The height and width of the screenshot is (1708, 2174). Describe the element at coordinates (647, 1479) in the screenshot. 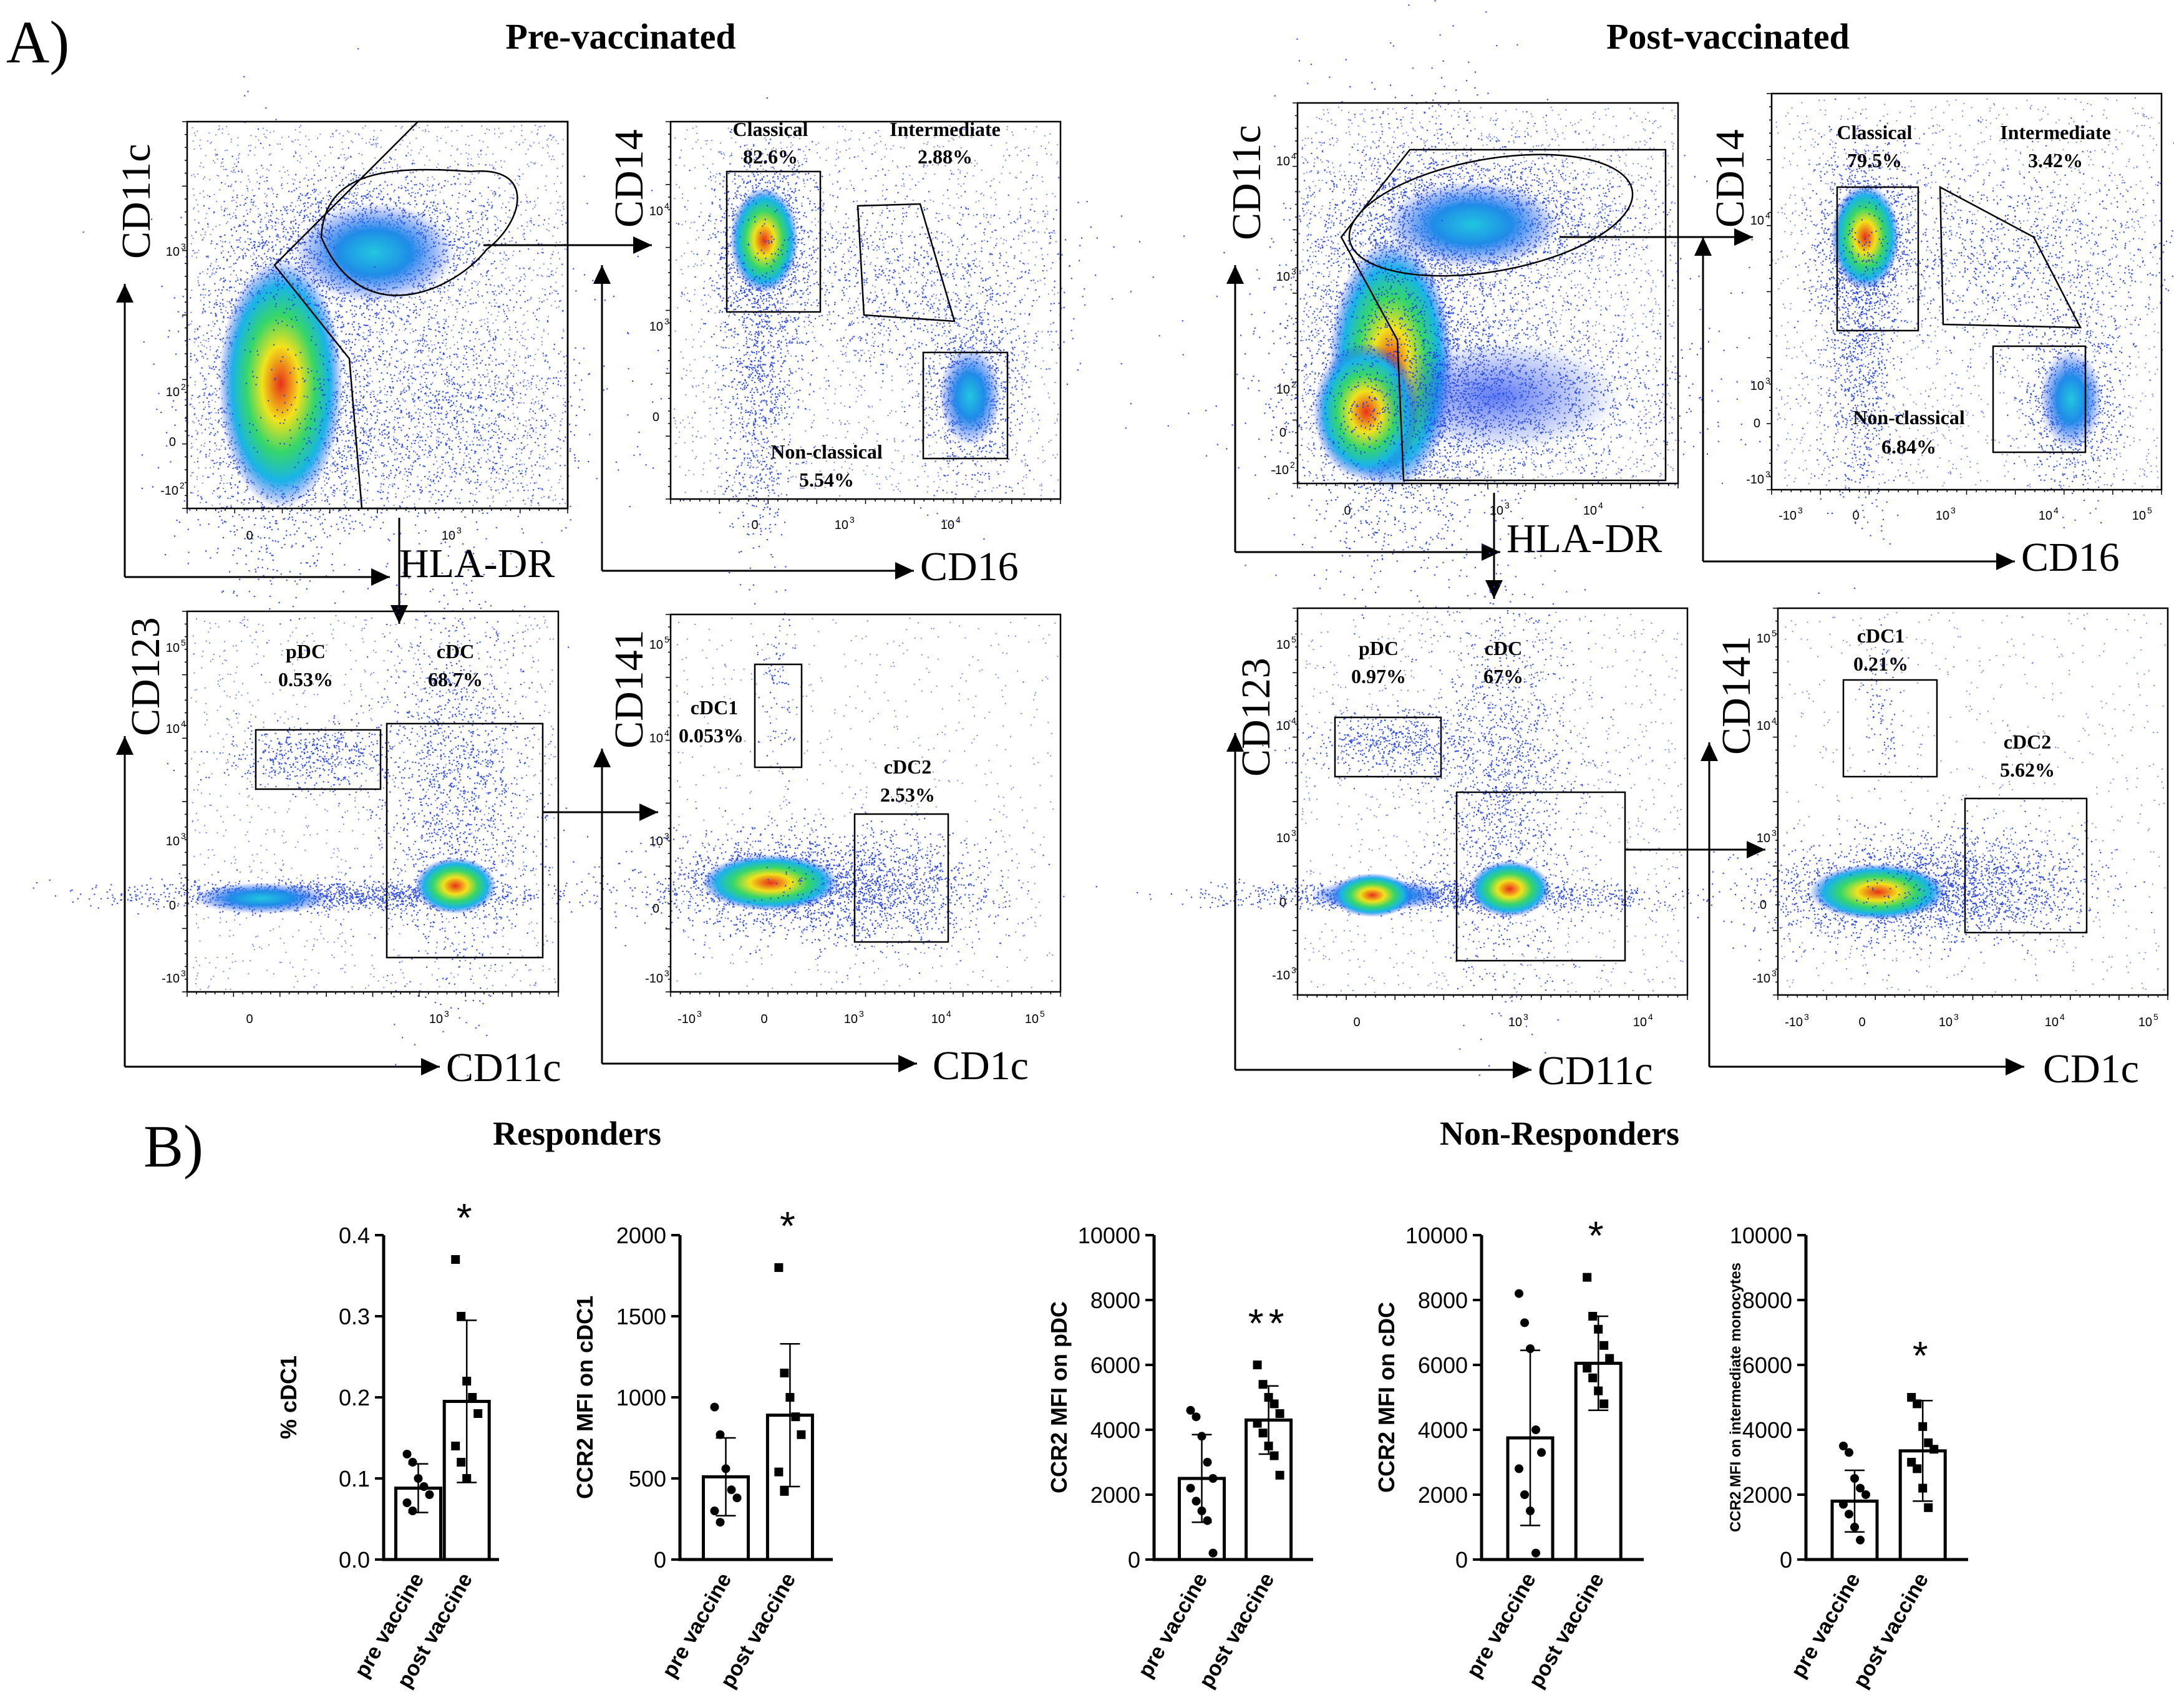

I see `y-tick-label: 500` at that location.